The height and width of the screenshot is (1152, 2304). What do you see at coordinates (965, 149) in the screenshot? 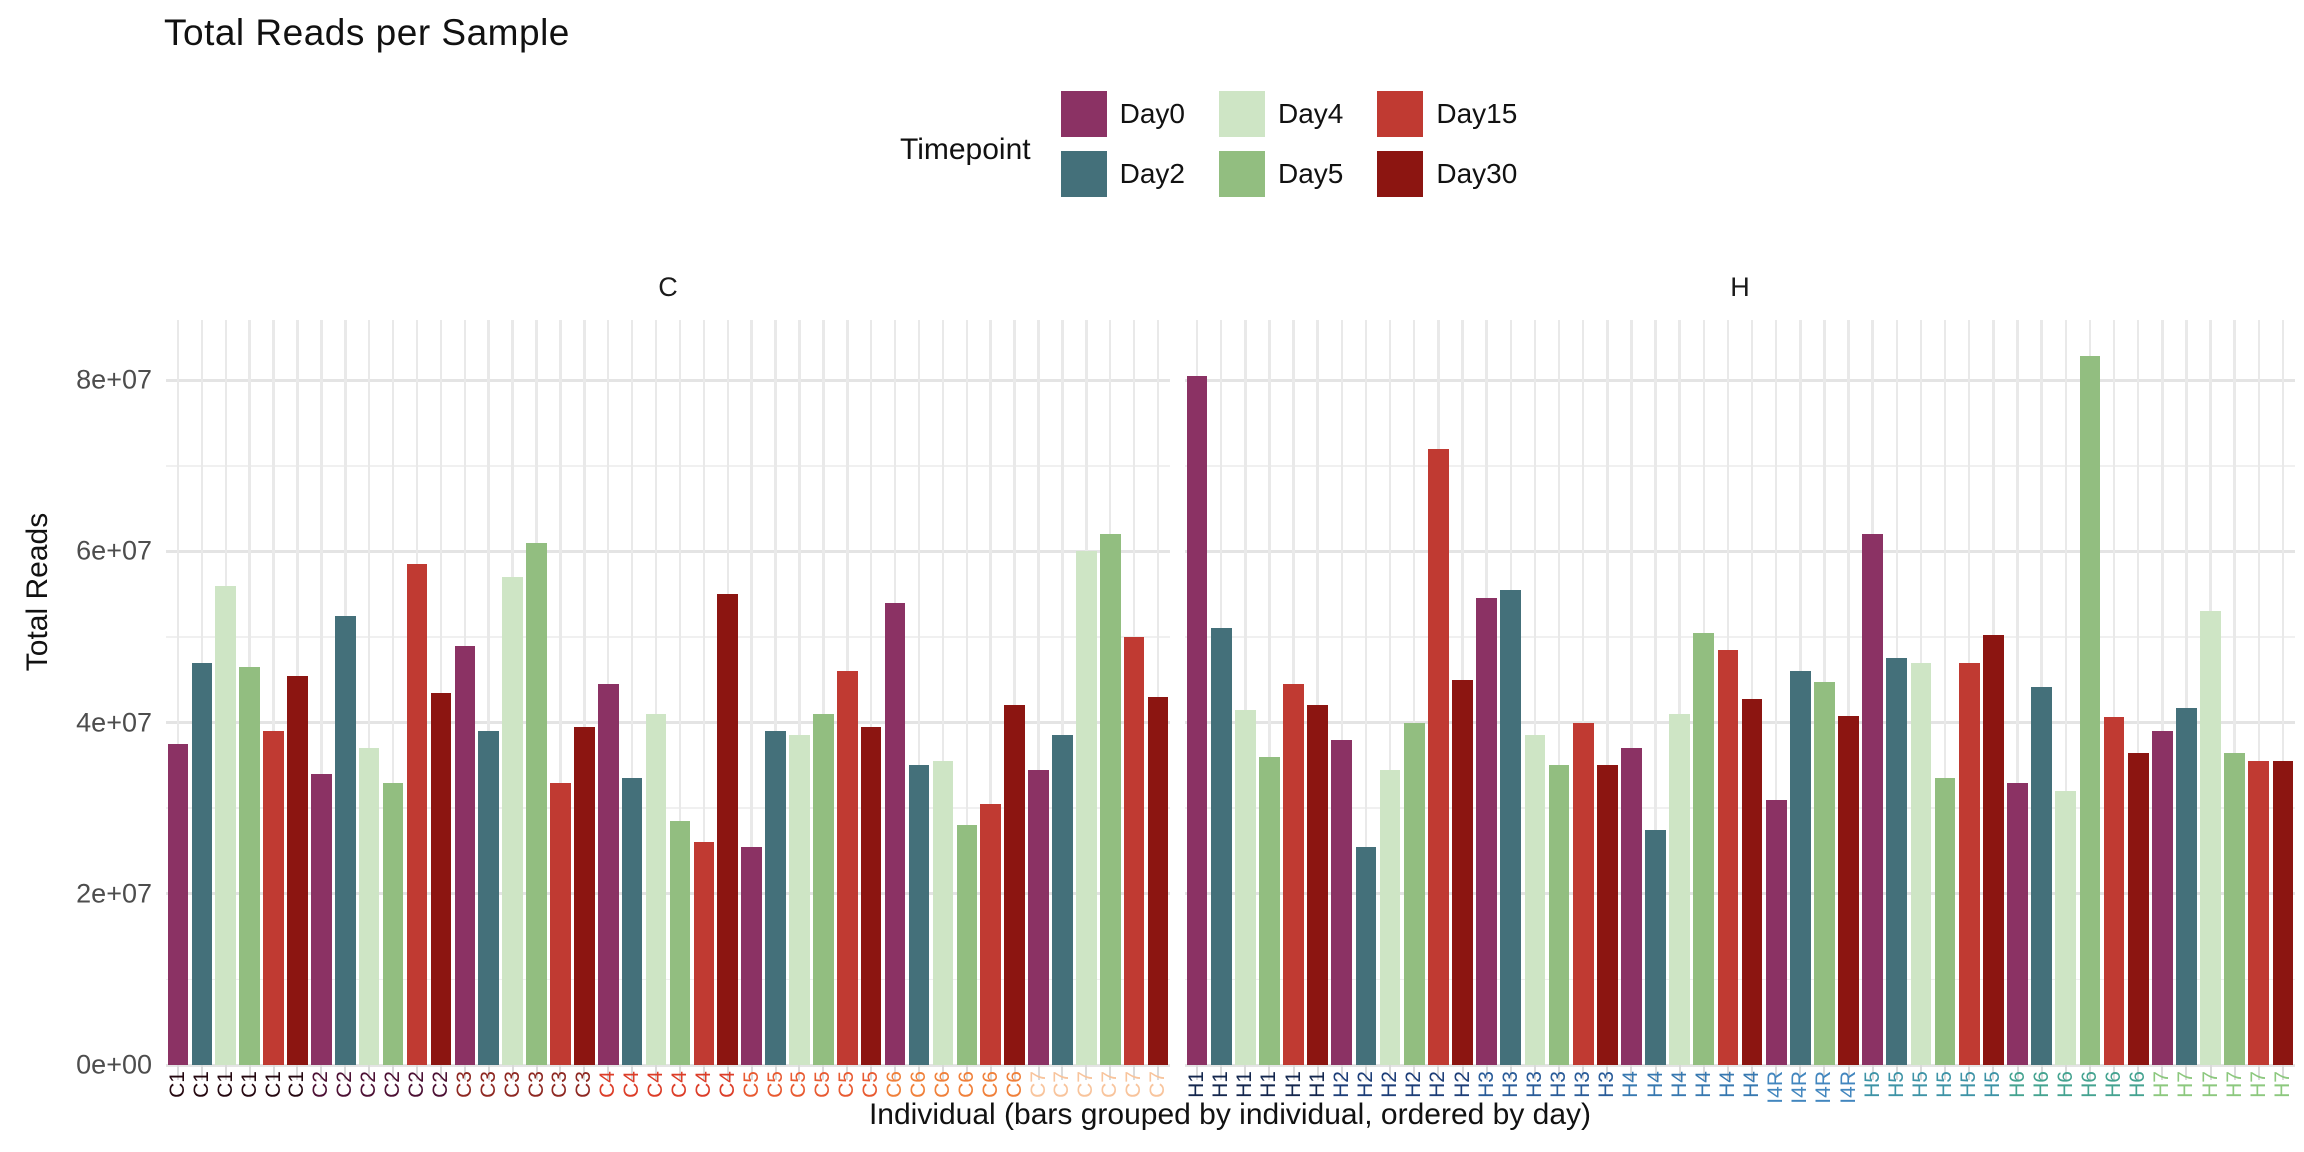
I see `legend-title: Timepoint` at bounding box center [965, 149].